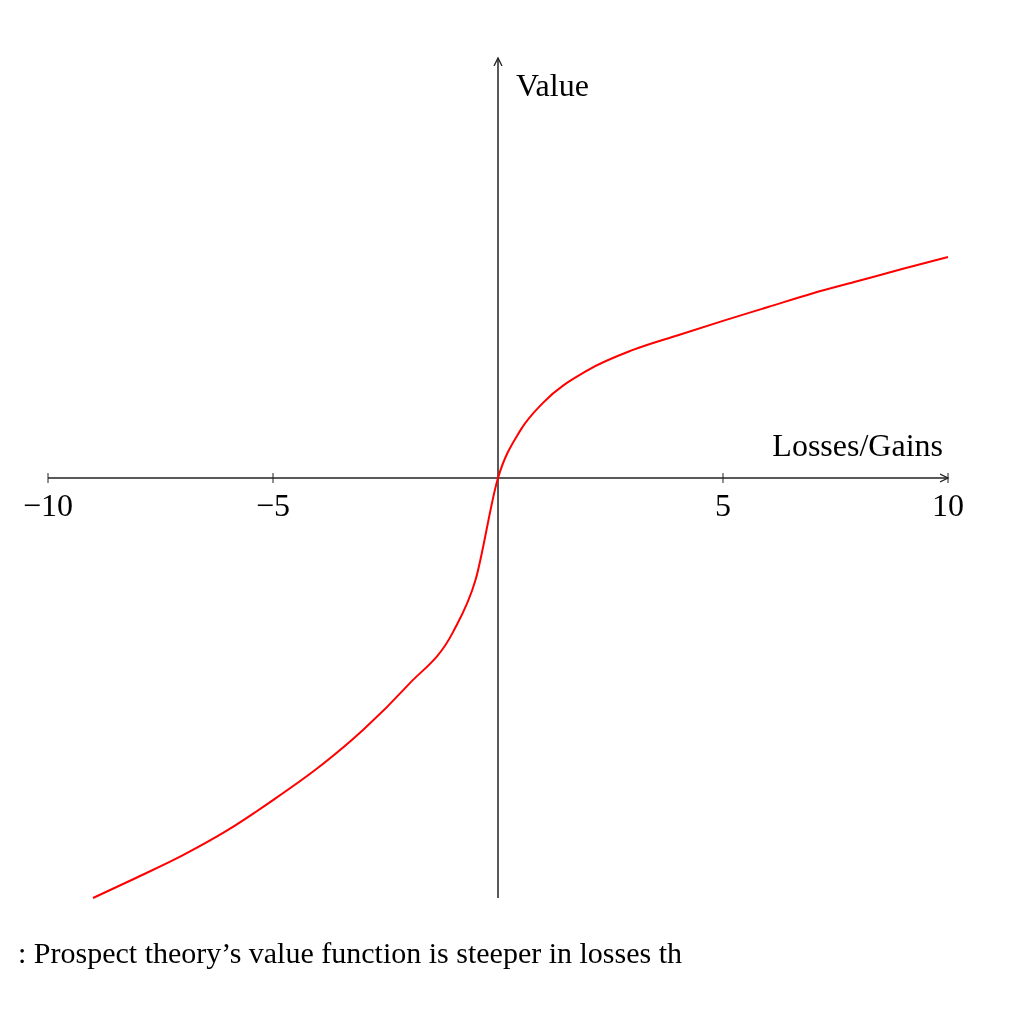 This screenshot has height=1024, width=1024. I want to click on text: : Prospect theory’s value function is steeper in losses th, so click(350, 952).